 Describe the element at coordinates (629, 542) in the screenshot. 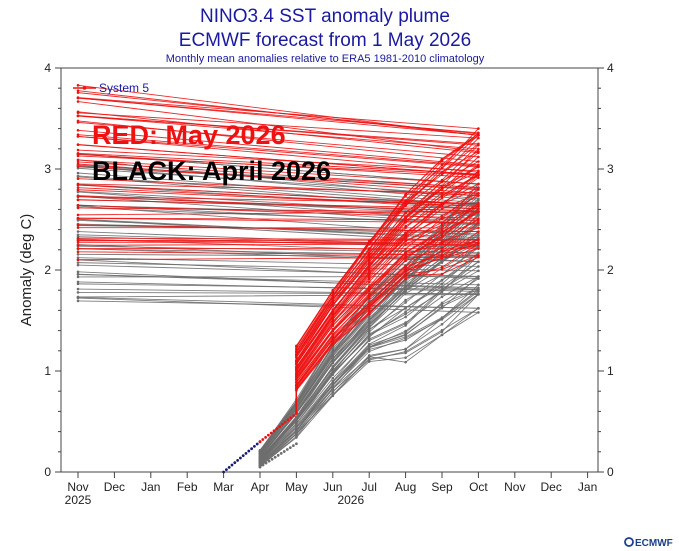

I see `logo-mark-icon` at that location.